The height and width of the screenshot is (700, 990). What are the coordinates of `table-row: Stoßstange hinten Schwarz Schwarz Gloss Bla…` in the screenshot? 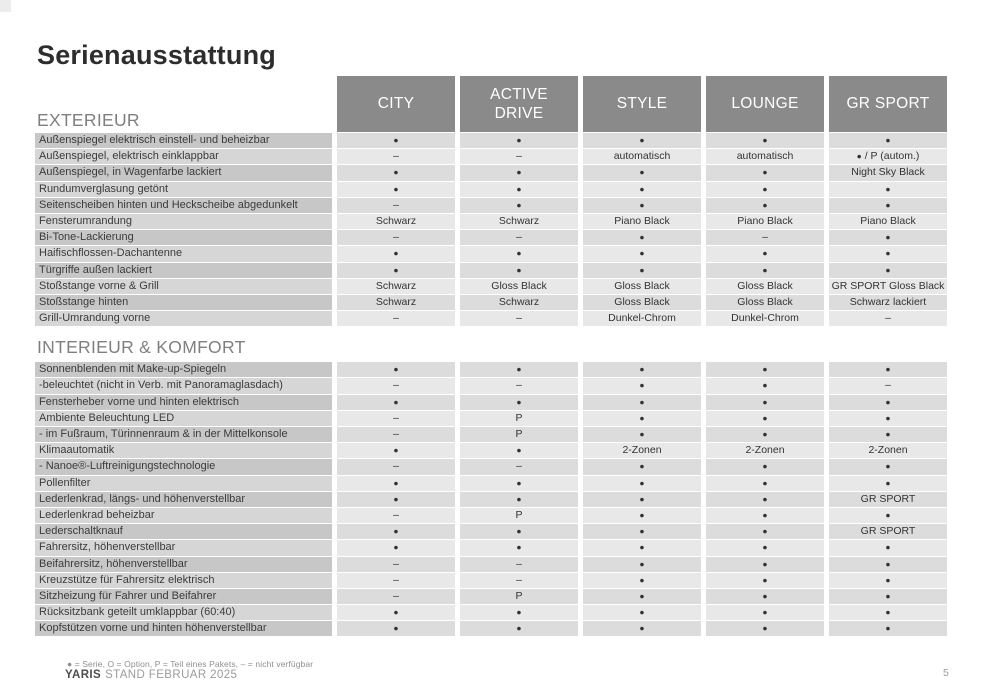 It's located at (491, 302).